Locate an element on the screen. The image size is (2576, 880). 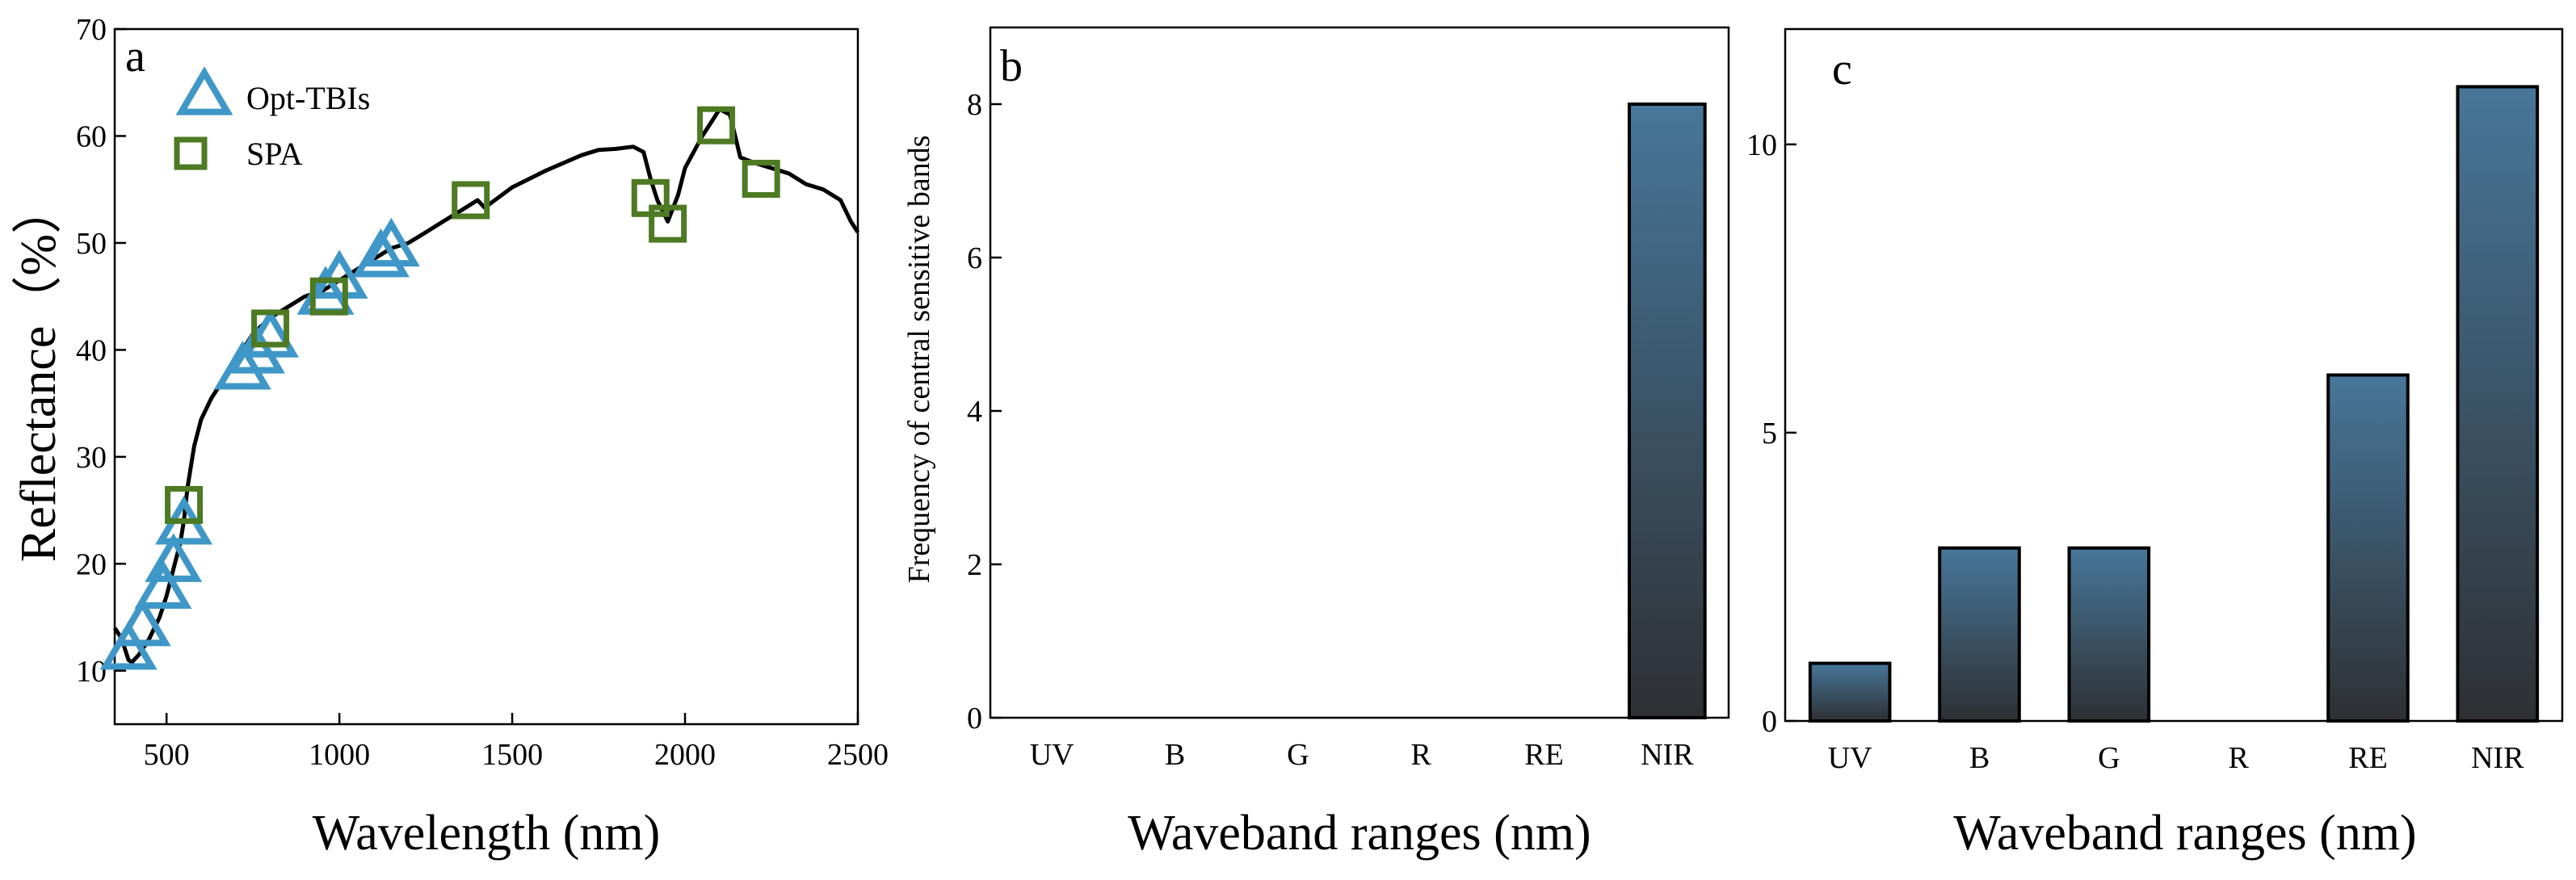
panel-b-x-tick-label: G is located at coordinates (1298, 755).